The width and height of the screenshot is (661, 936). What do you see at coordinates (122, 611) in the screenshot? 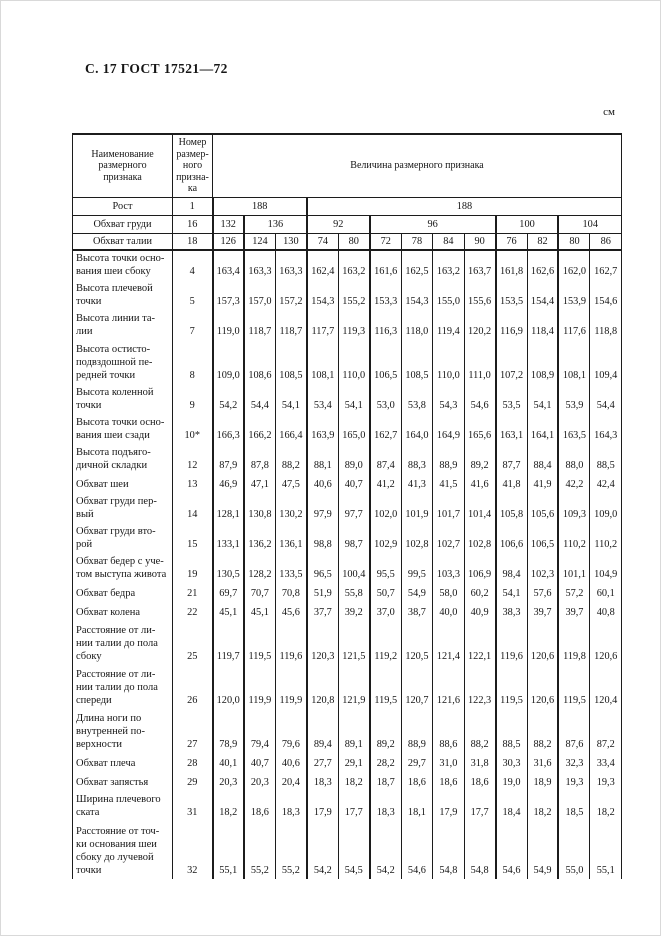
I see `feature-name-cell: Обхват колена` at bounding box center [122, 611].